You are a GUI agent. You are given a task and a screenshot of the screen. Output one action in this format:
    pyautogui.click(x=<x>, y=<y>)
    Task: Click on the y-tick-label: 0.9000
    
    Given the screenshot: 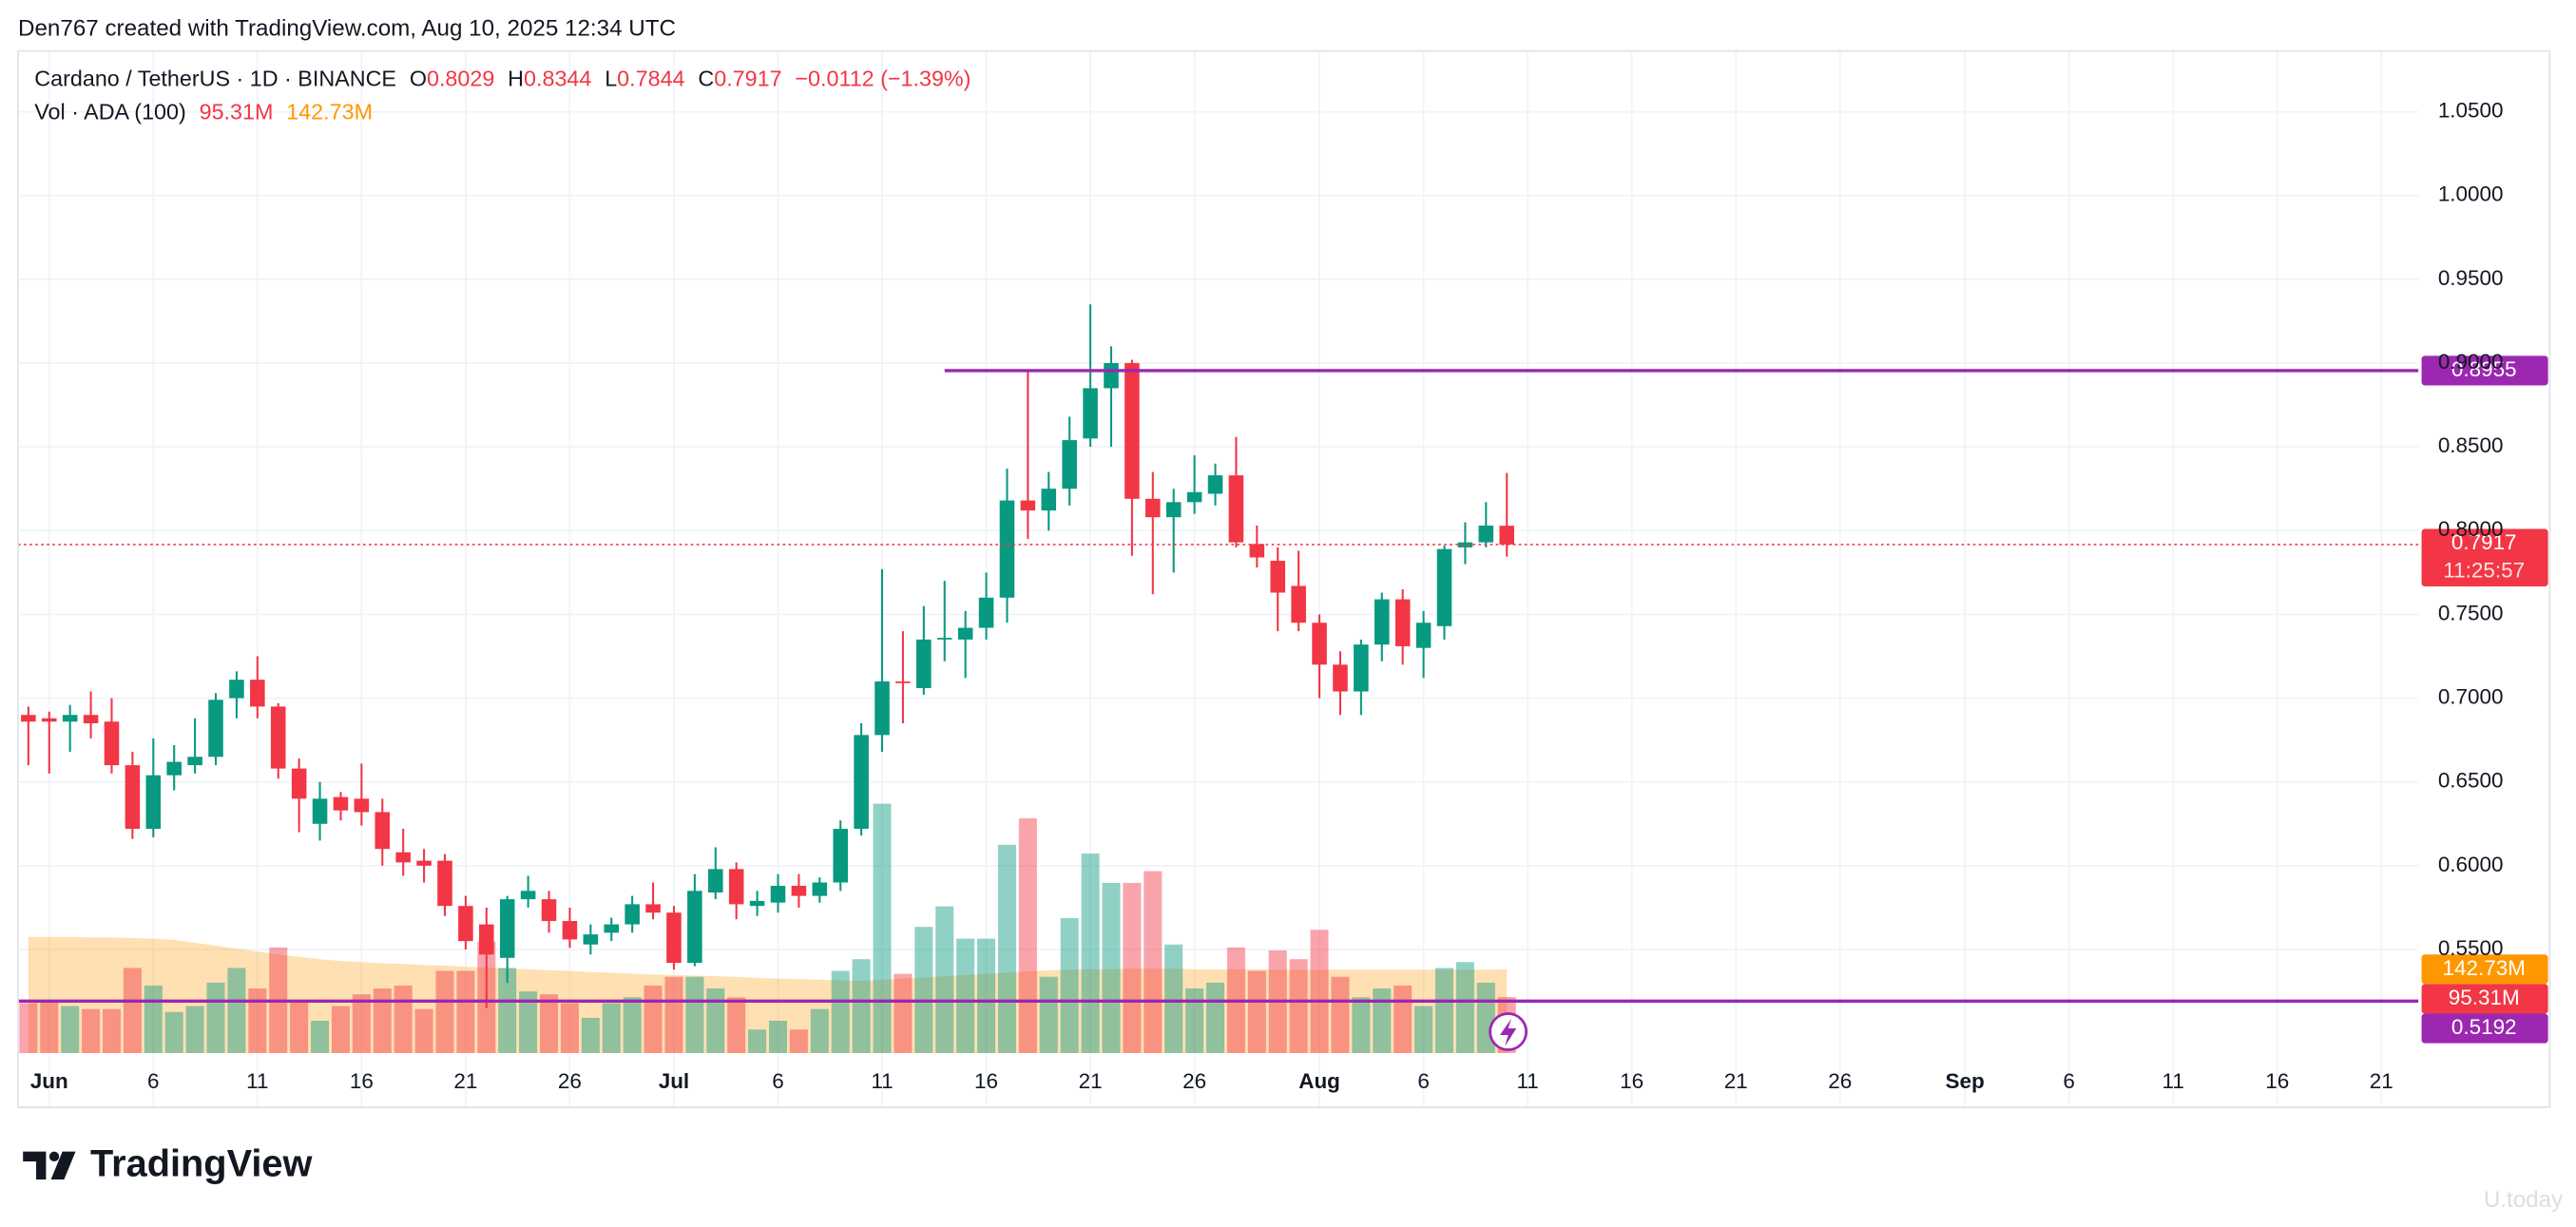 What is the action you would take?
    pyautogui.click(x=2471, y=362)
    